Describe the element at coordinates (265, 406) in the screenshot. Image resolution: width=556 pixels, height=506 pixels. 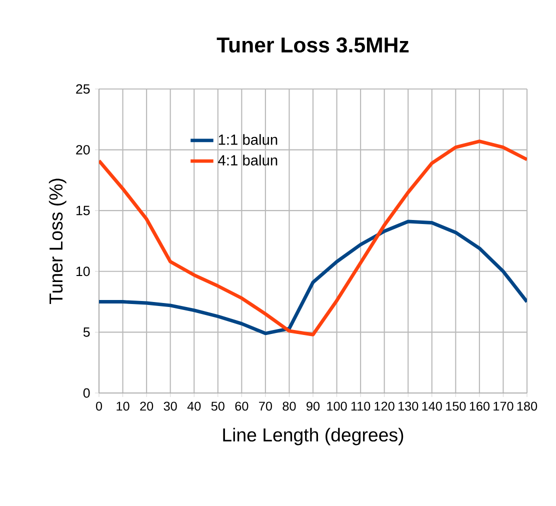
I see `x-tick-label: 70` at that location.